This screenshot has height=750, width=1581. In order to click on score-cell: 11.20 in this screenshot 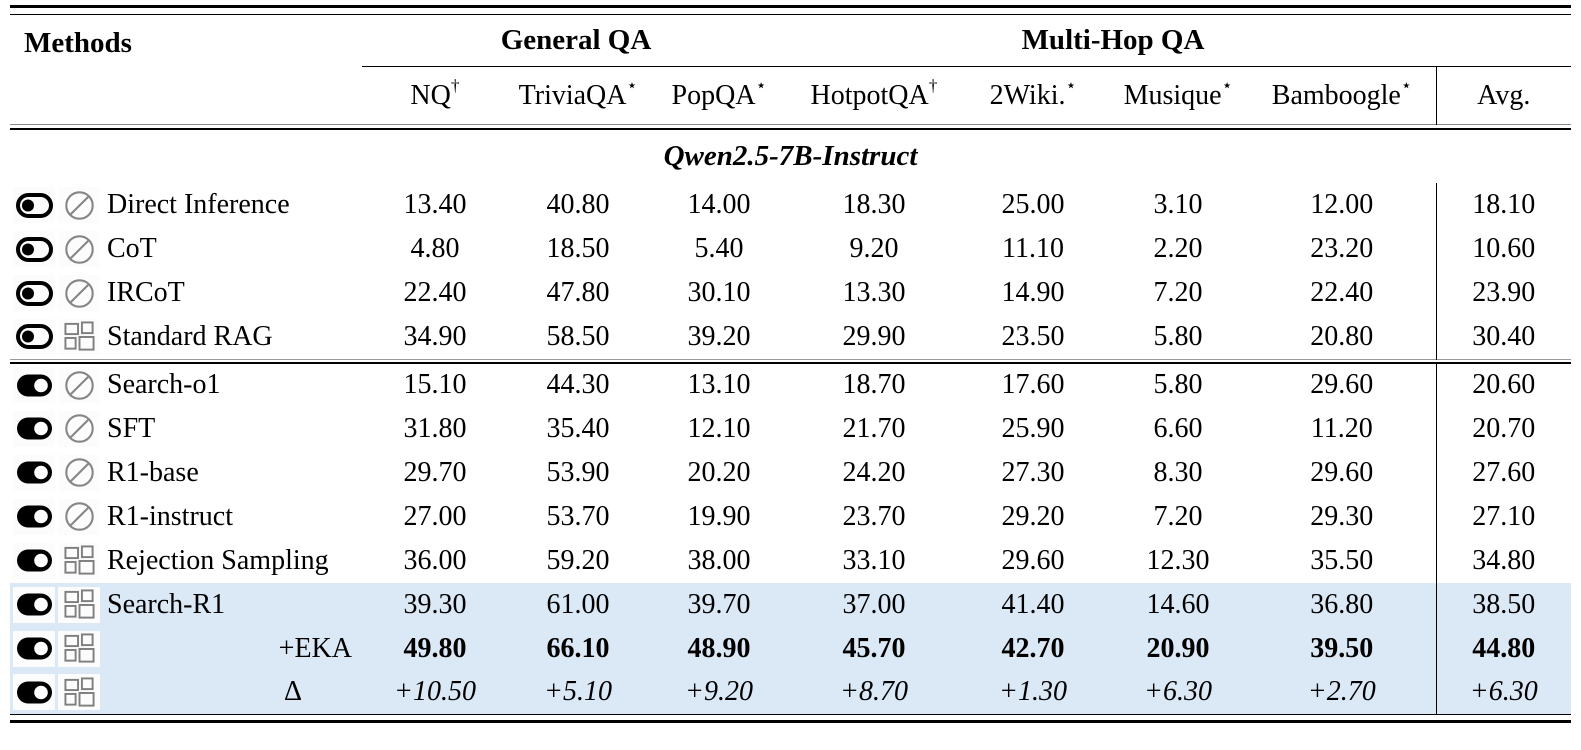, I will do `click(1341, 428)`.